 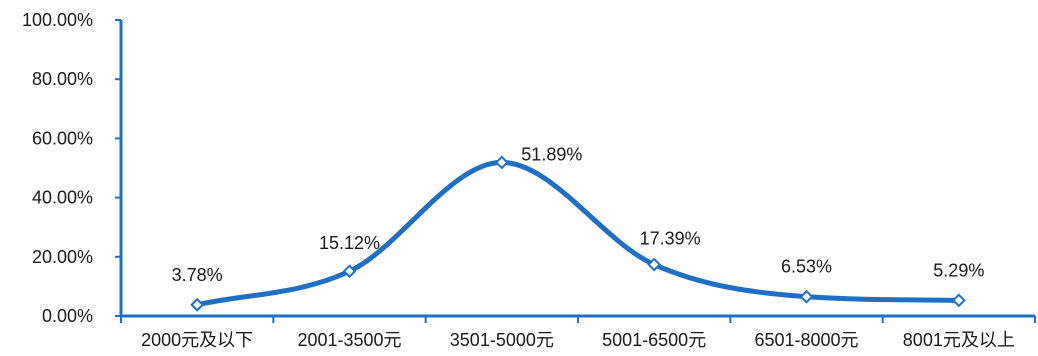 What do you see at coordinates (62, 257) in the screenshot?
I see `y-tick-label: 20.00%` at bounding box center [62, 257].